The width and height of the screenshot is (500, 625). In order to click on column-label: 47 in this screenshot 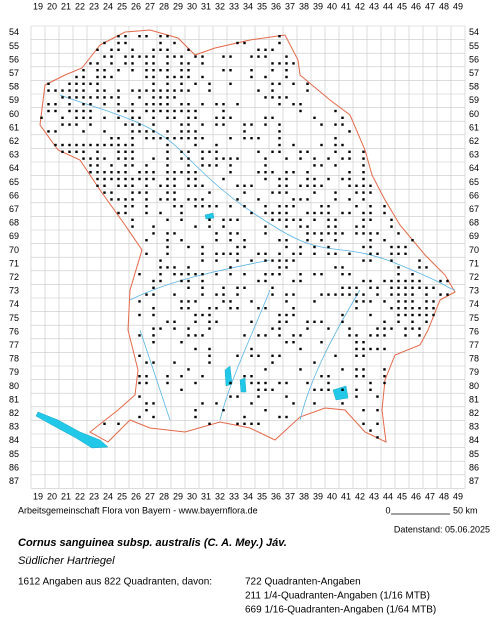, I will do `click(430, 496)`.